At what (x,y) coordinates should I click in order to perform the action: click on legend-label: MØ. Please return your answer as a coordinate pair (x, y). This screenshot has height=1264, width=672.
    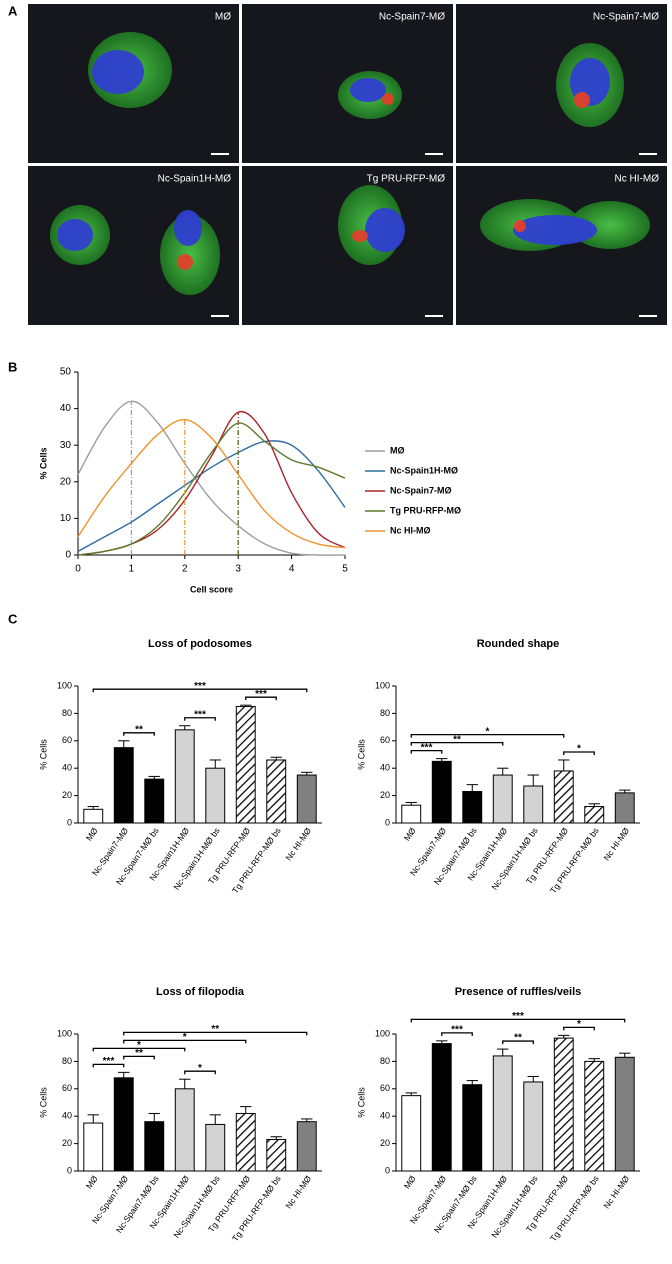
    Looking at the image, I should click on (397, 450).